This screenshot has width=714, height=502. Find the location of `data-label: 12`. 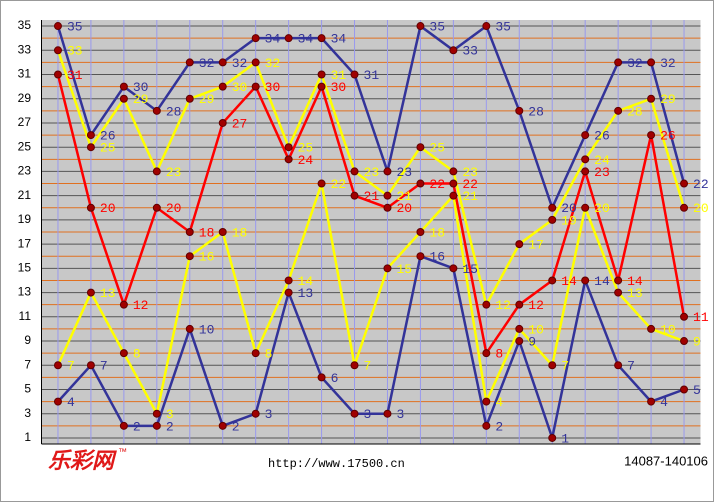

data-label: 12 is located at coordinates (503, 305).